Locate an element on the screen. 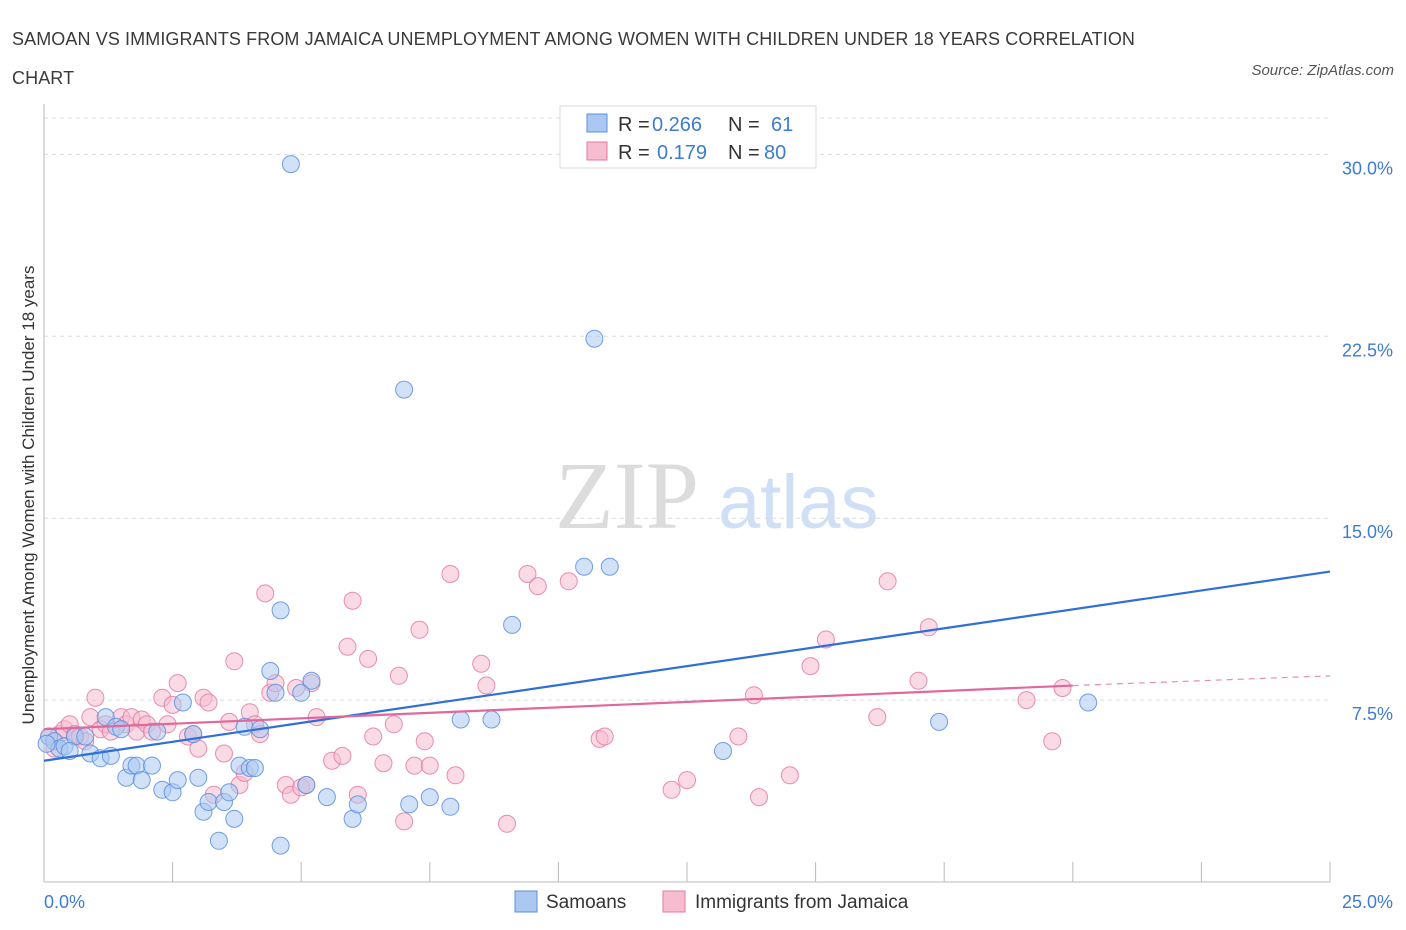 This screenshot has height=930, width=1406. stats-legend: R = 0.266 N = 61 R = 0.179 N = 80 is located at coordinates (688, 137).